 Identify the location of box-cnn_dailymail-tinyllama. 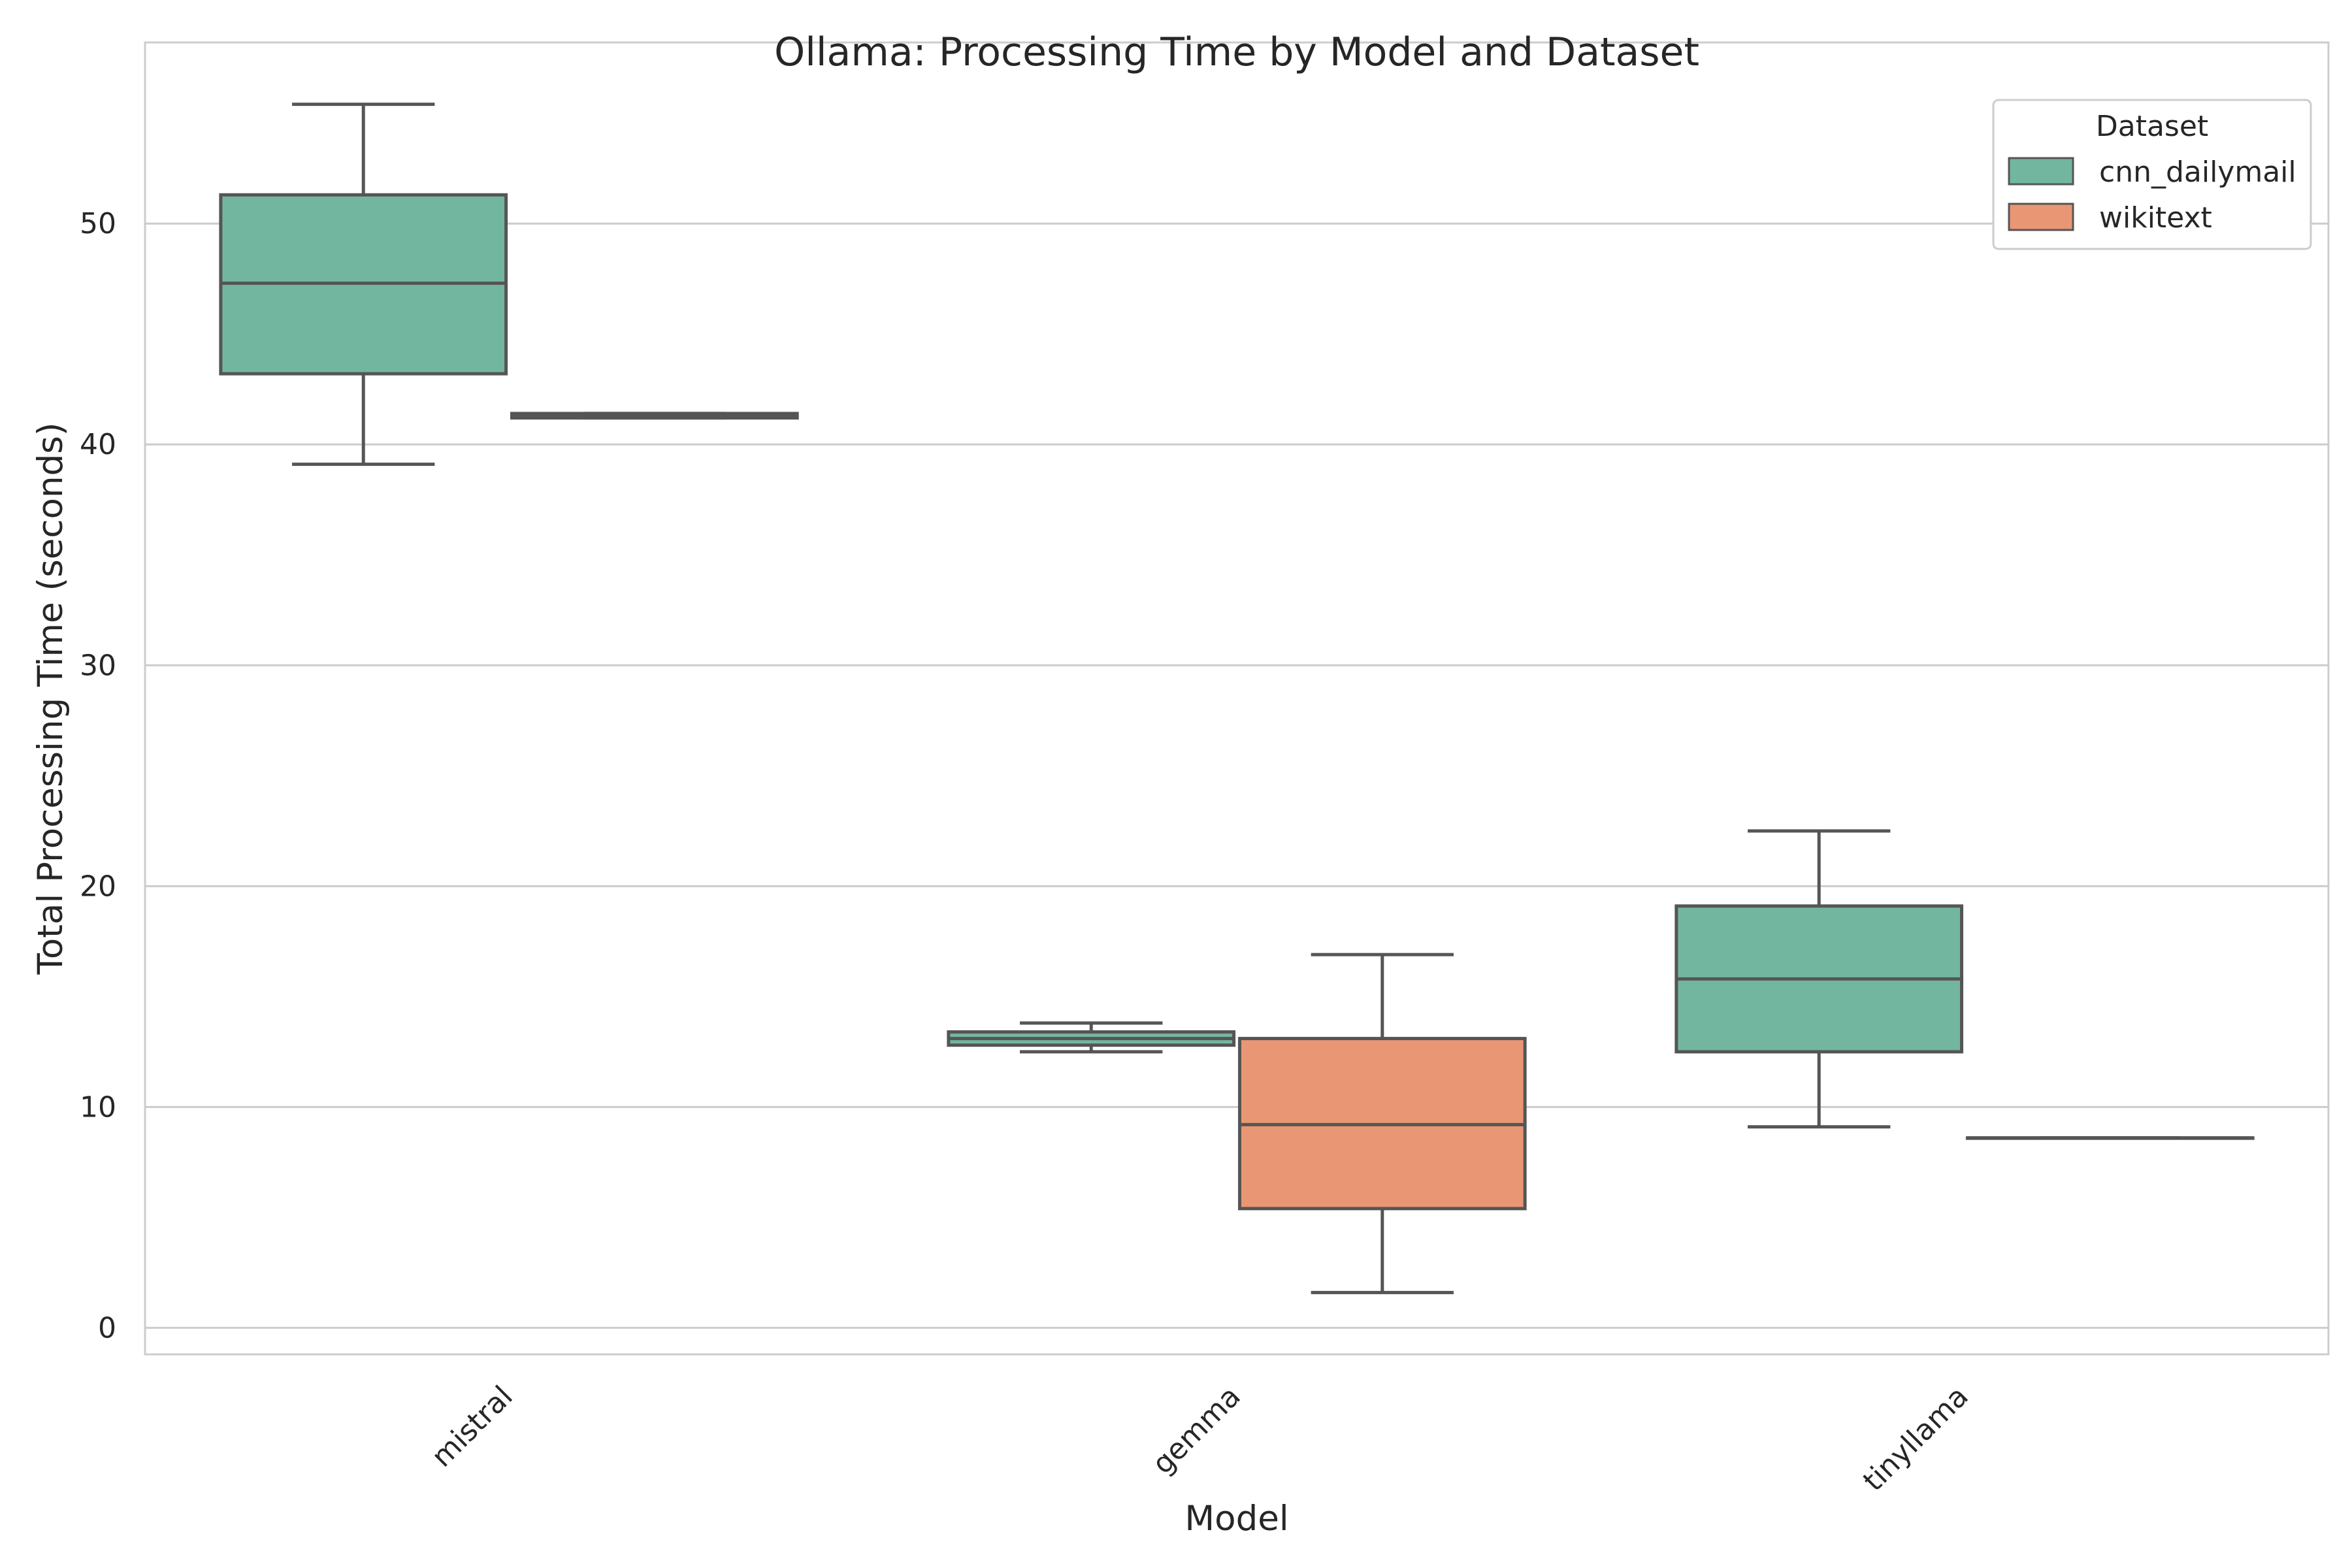
(1819, 979).